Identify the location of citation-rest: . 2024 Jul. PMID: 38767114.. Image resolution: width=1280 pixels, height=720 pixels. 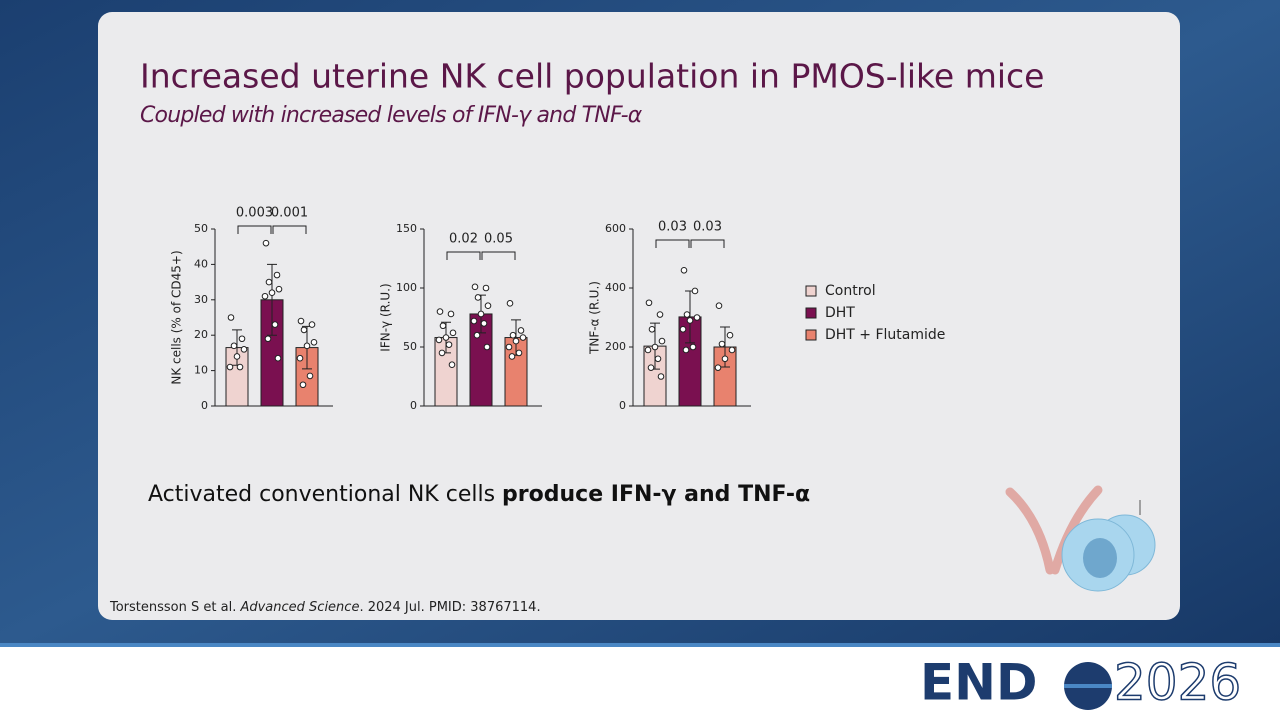
(449, 607).